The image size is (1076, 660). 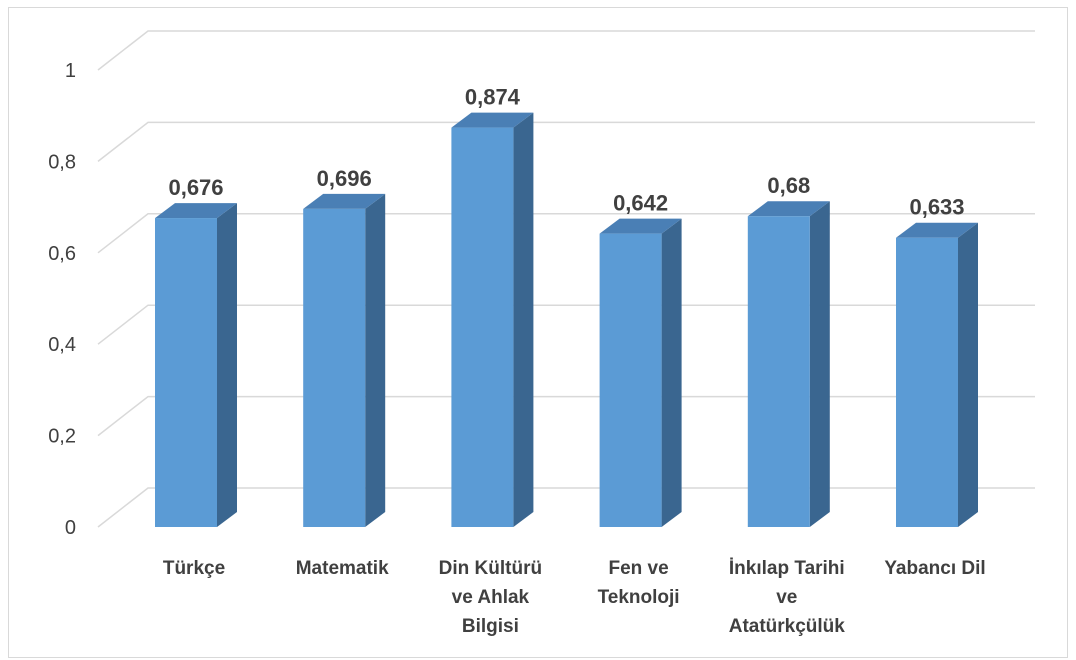 I want to click on data-label: 0,633, so click(x=936, y=207).